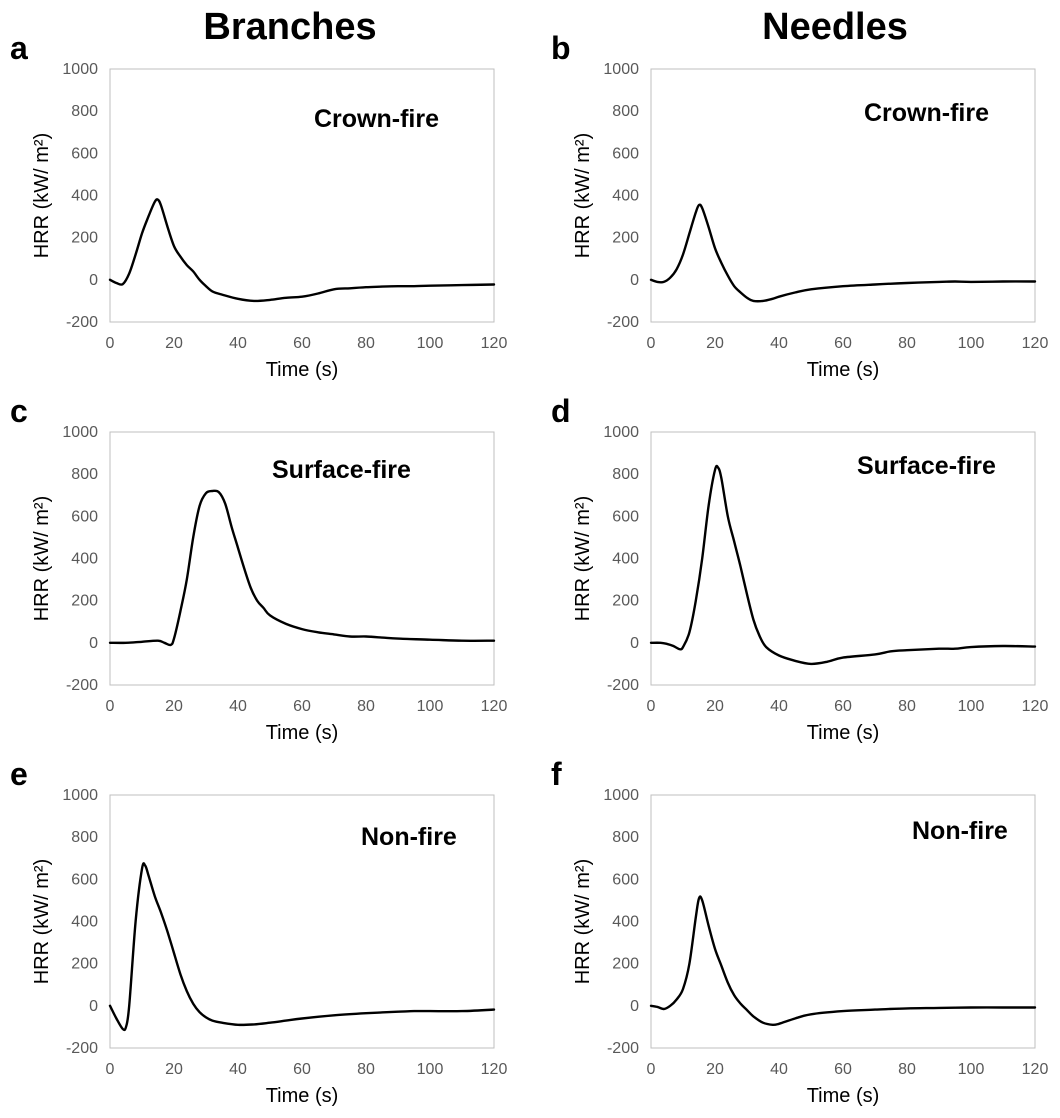  Describe the element at coordinates (19, 411) in the screenshot. I see `panel-letter: c` at that location.